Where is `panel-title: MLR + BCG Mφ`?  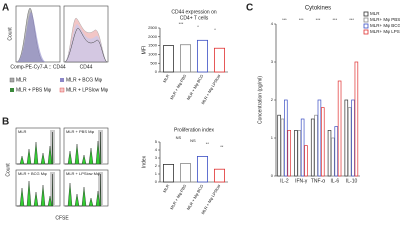
panel-title: MLR + BCG Mφ is located at coordinates (32, 173).